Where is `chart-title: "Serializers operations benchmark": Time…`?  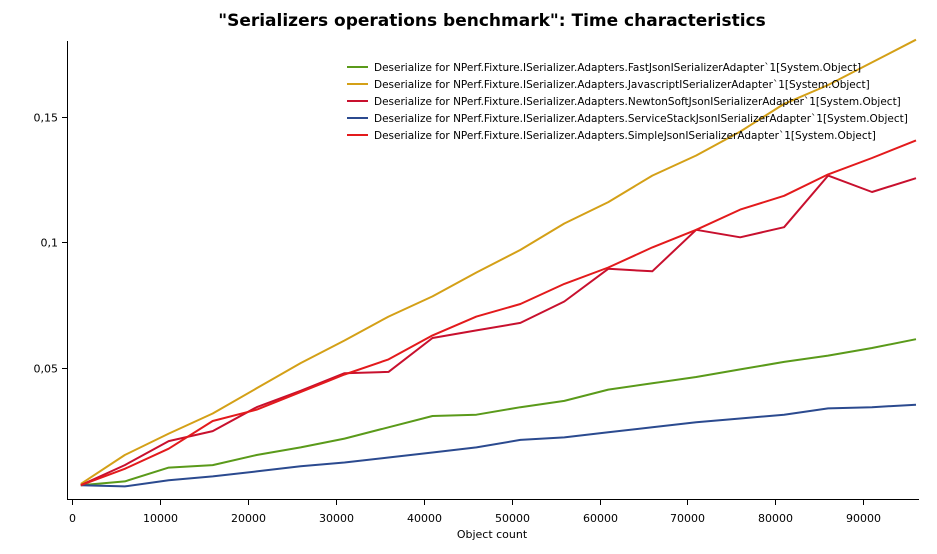 chart-title: "Serializers operations benchmark": Time… is located at coordinates (492, 21).